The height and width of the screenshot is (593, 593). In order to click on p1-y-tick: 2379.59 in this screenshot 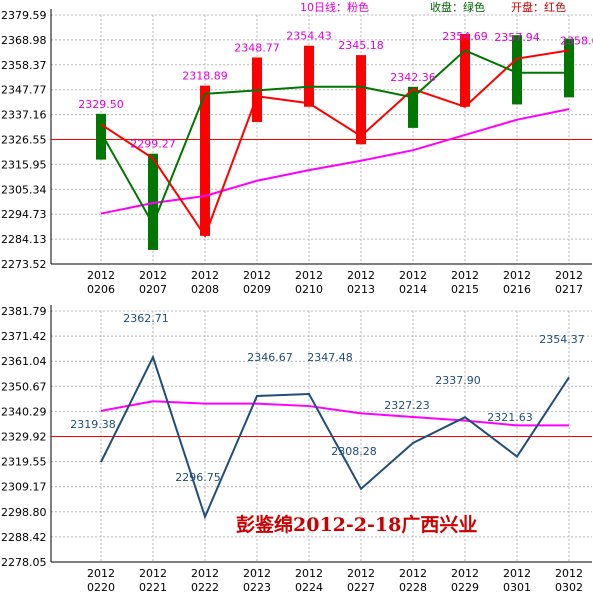, I will do `click(24, 15)`.